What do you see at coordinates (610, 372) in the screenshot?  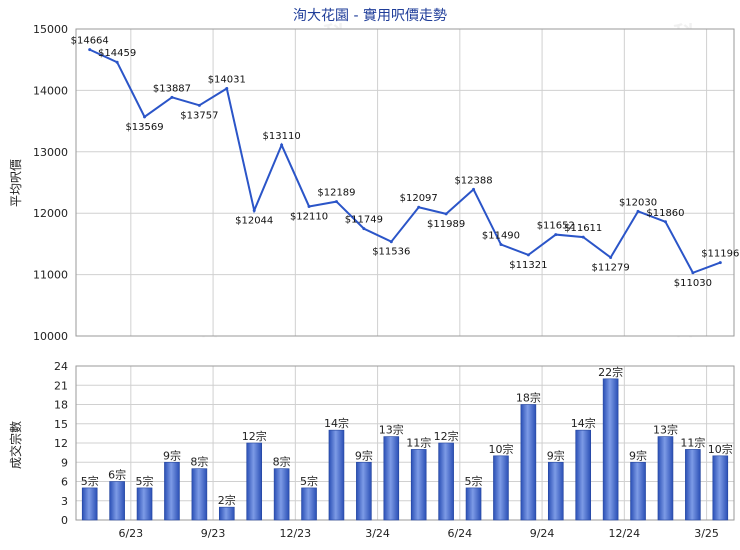 I see `volume-data-label: 22宗` at bounding box center [610, 372].